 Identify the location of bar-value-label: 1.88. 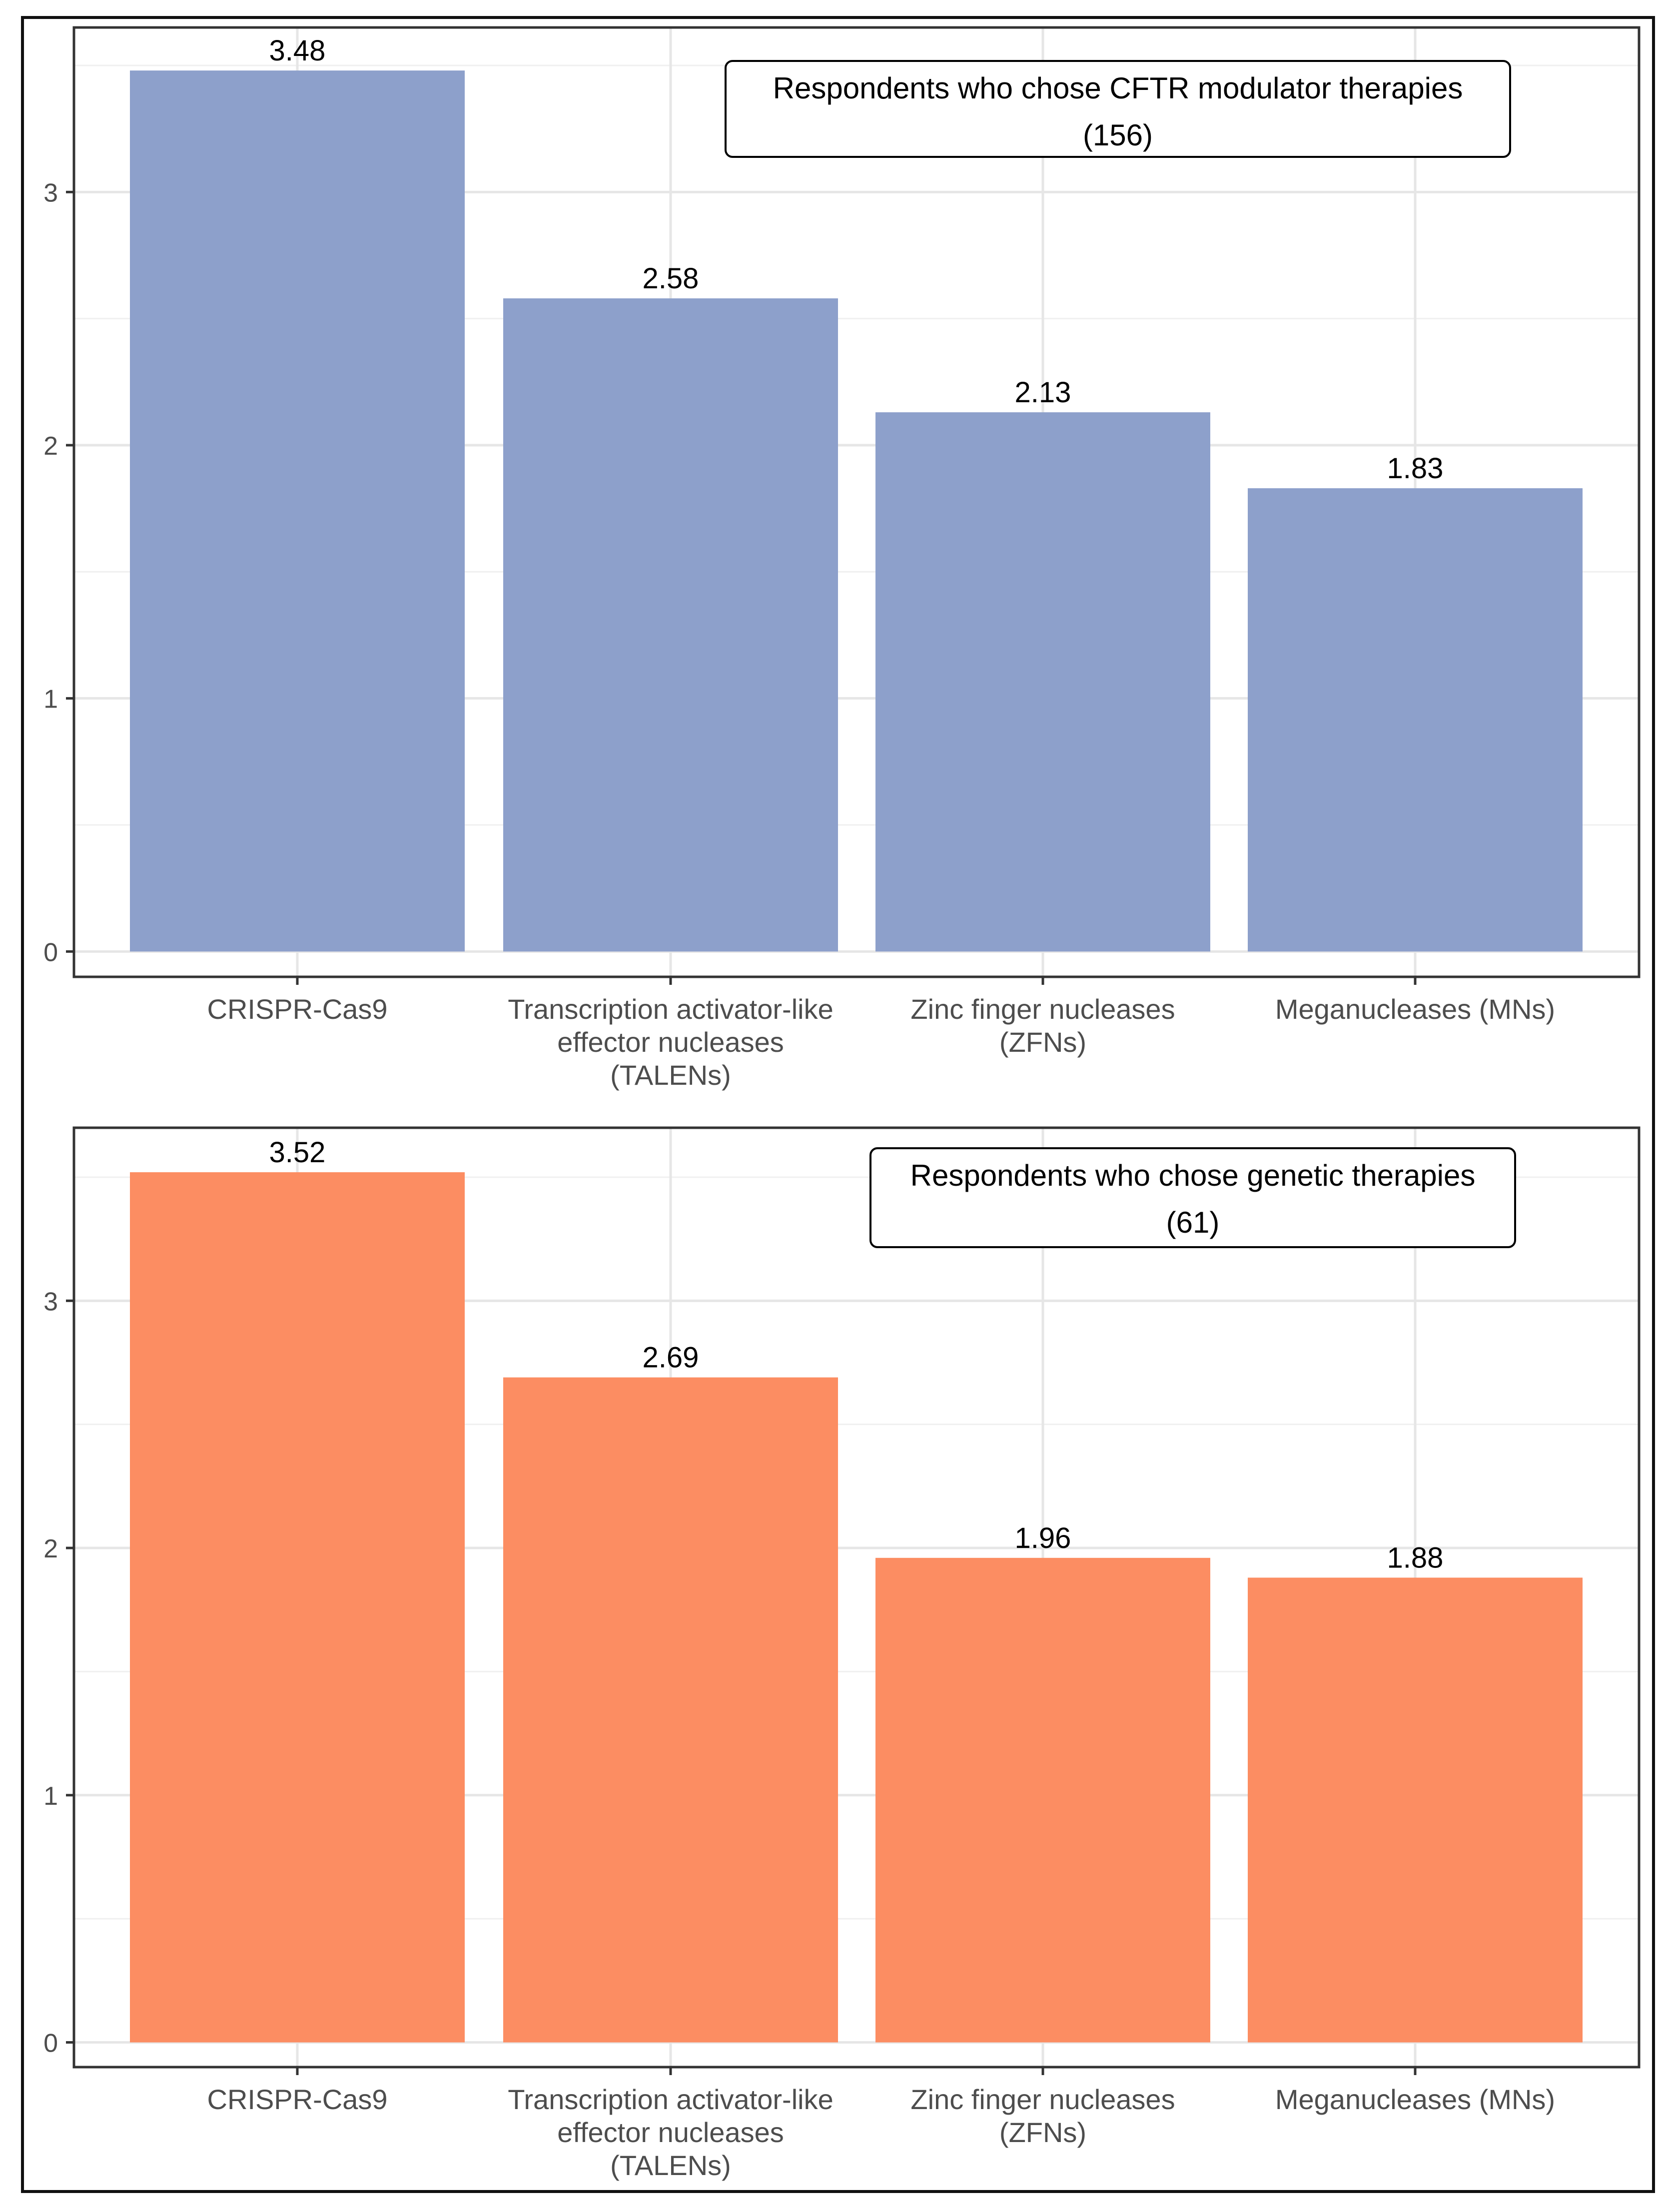
(1415, 1558).